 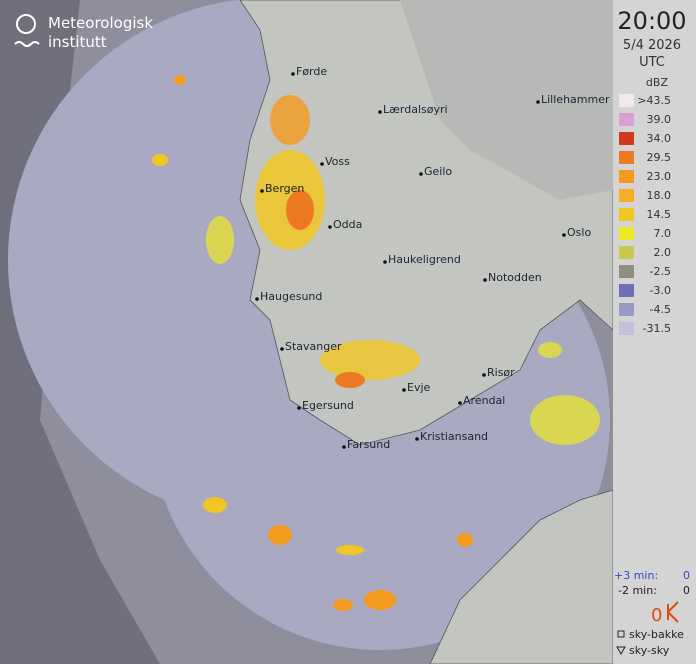 I want to click on lightning-label: -2 min:, so click(x=637, y=590).